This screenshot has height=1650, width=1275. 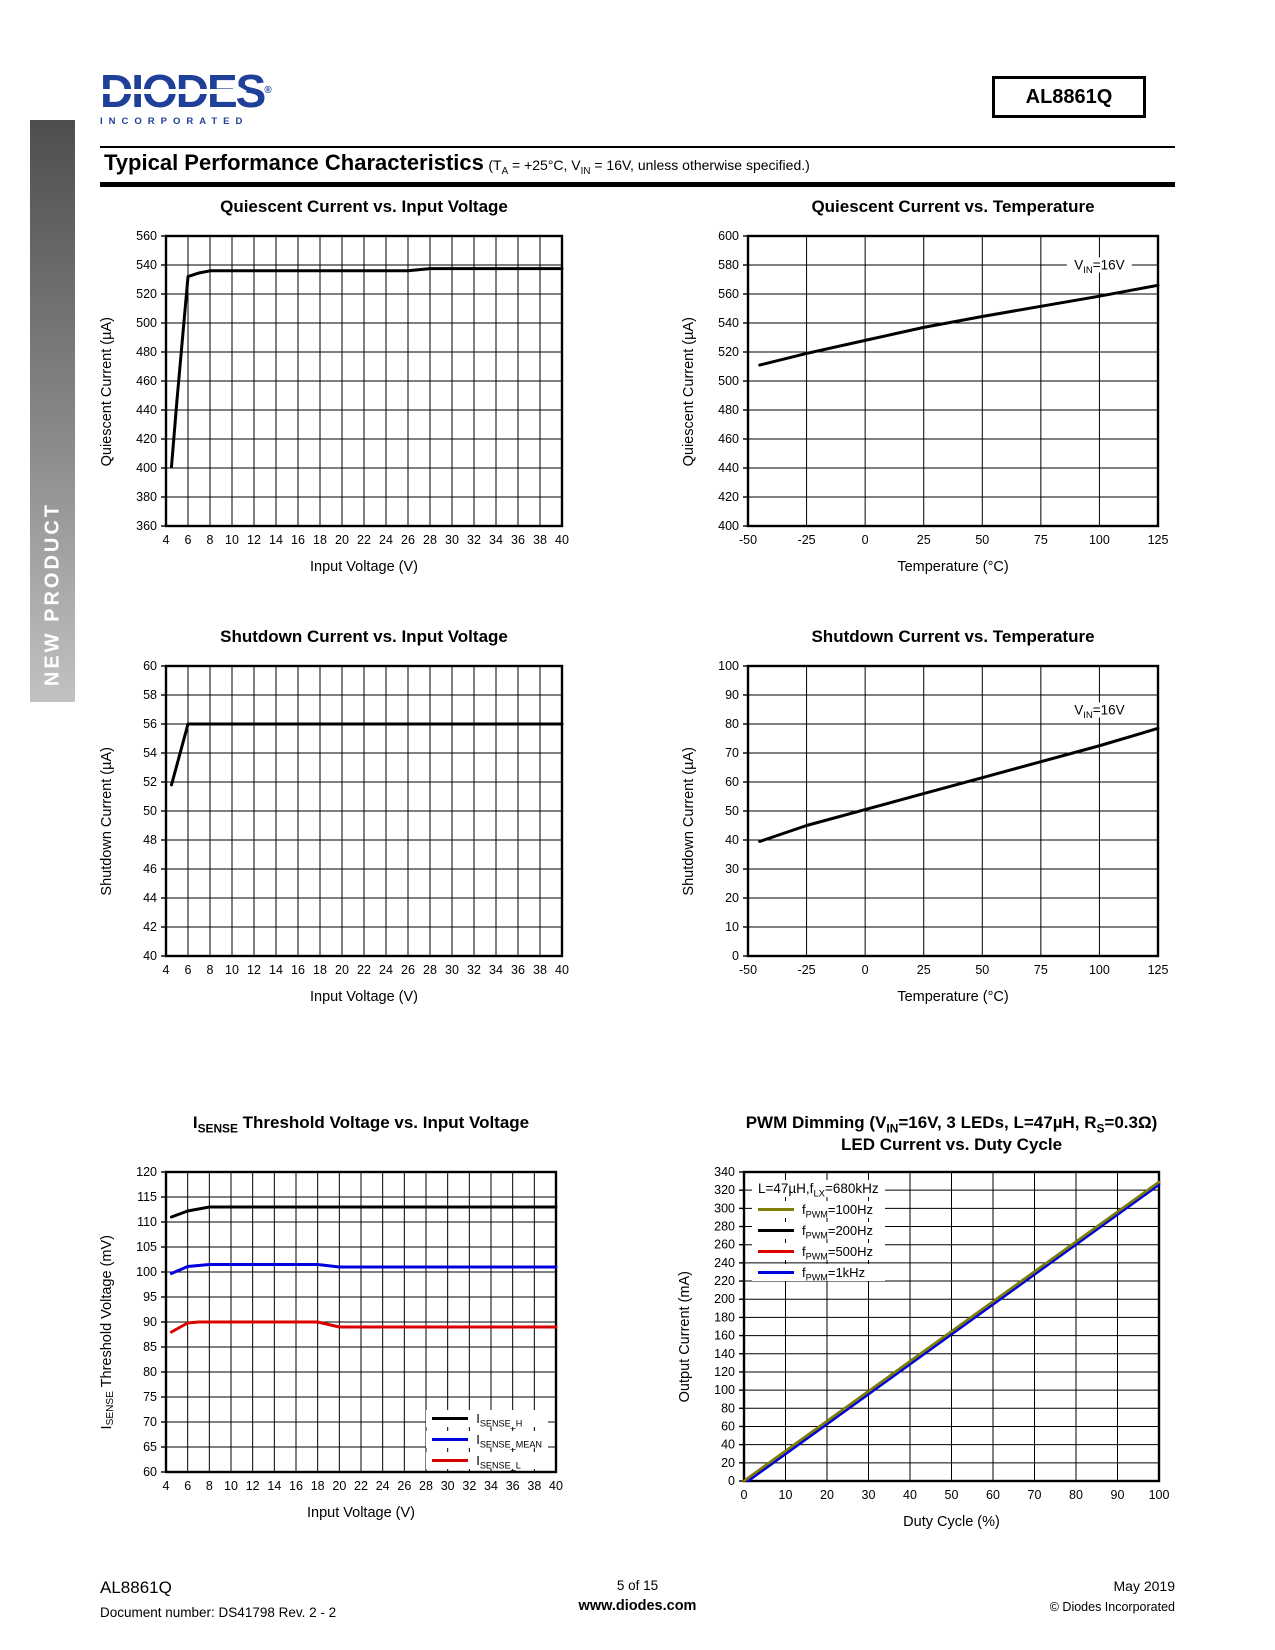 I want to click on footer-website-link: www.diodes.com, so click(x=637, y=1606).